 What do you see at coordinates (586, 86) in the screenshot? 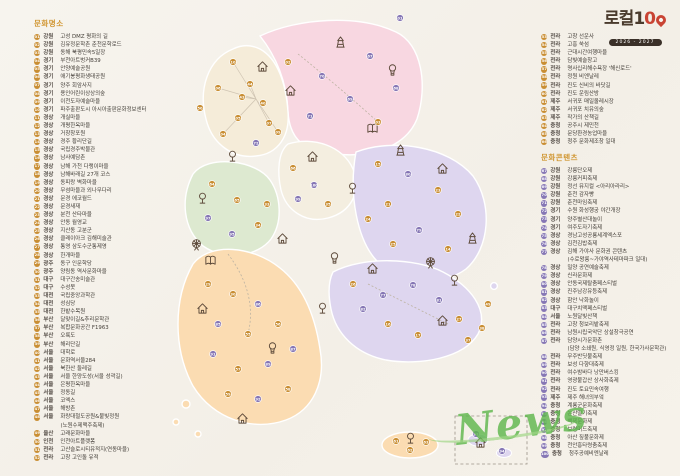
I see `list-item: 59 전라 진도 신비의 바닷길` at bounding box center [586, 86].